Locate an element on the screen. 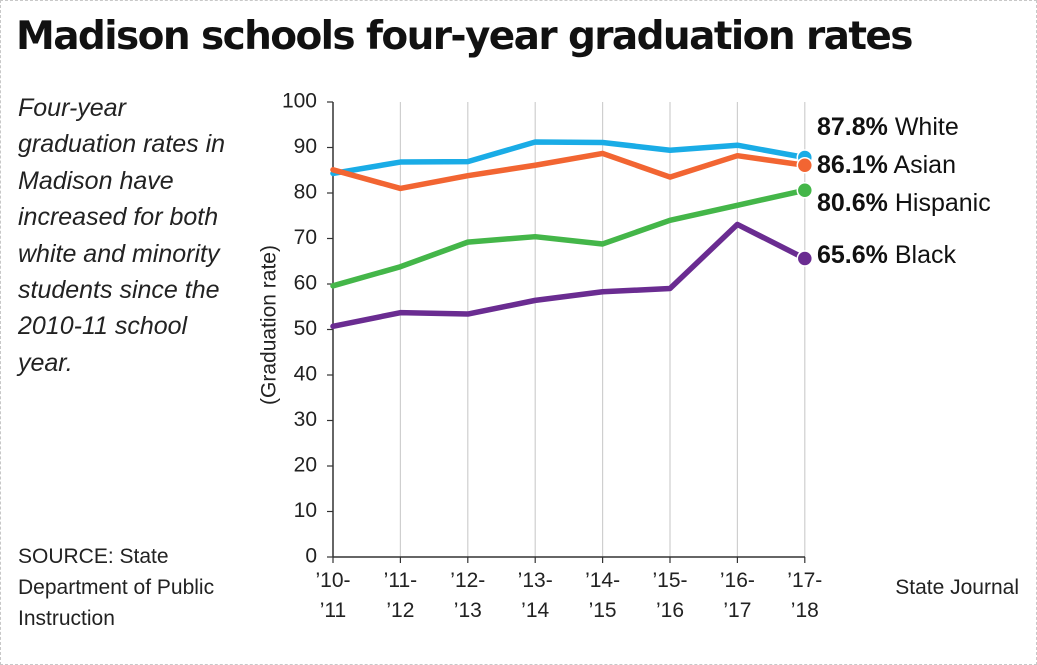  x-tick-label: ’16-’17 is located at coordinates (737, 595).